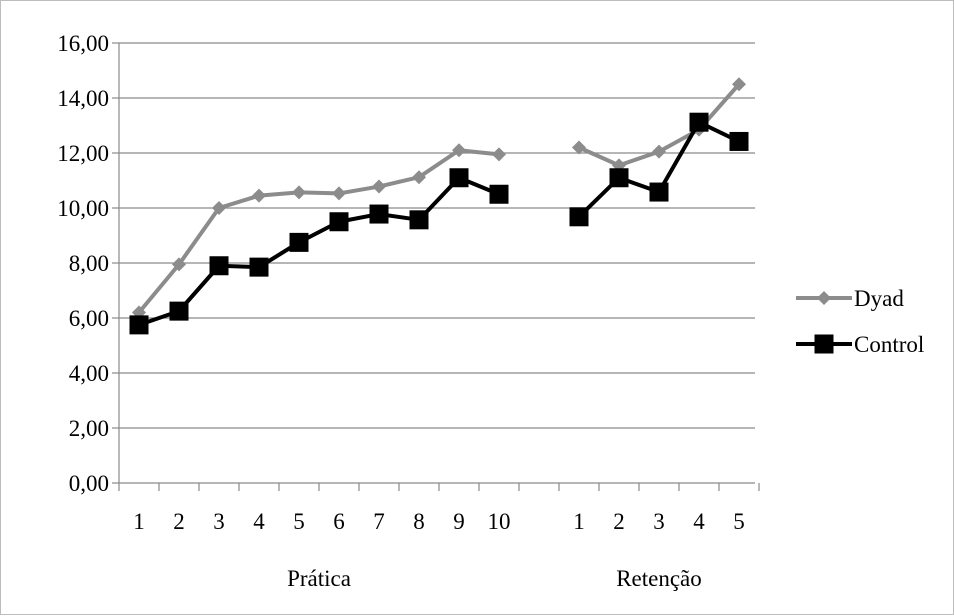 This screenshot has width=954, height=616. I want to click on x-tick-label: 6, so click(339, 521).